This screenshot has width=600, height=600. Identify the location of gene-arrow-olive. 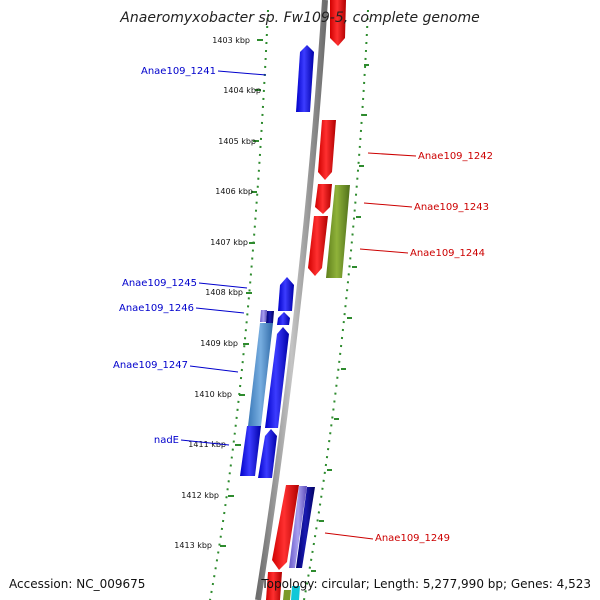
(338, 231).